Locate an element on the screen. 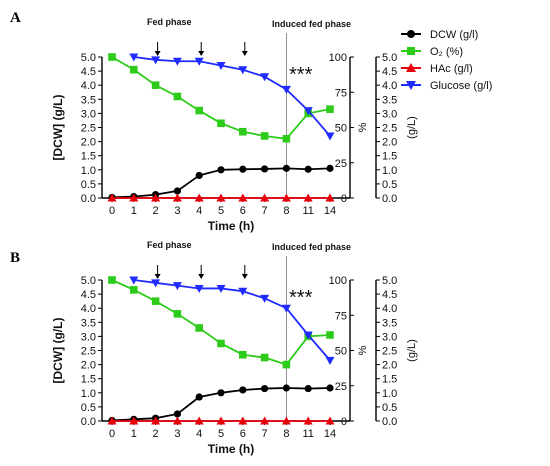 This screenshot has width=550, height=466. x-tick-label: 3 is located at coordinates (177, 434).